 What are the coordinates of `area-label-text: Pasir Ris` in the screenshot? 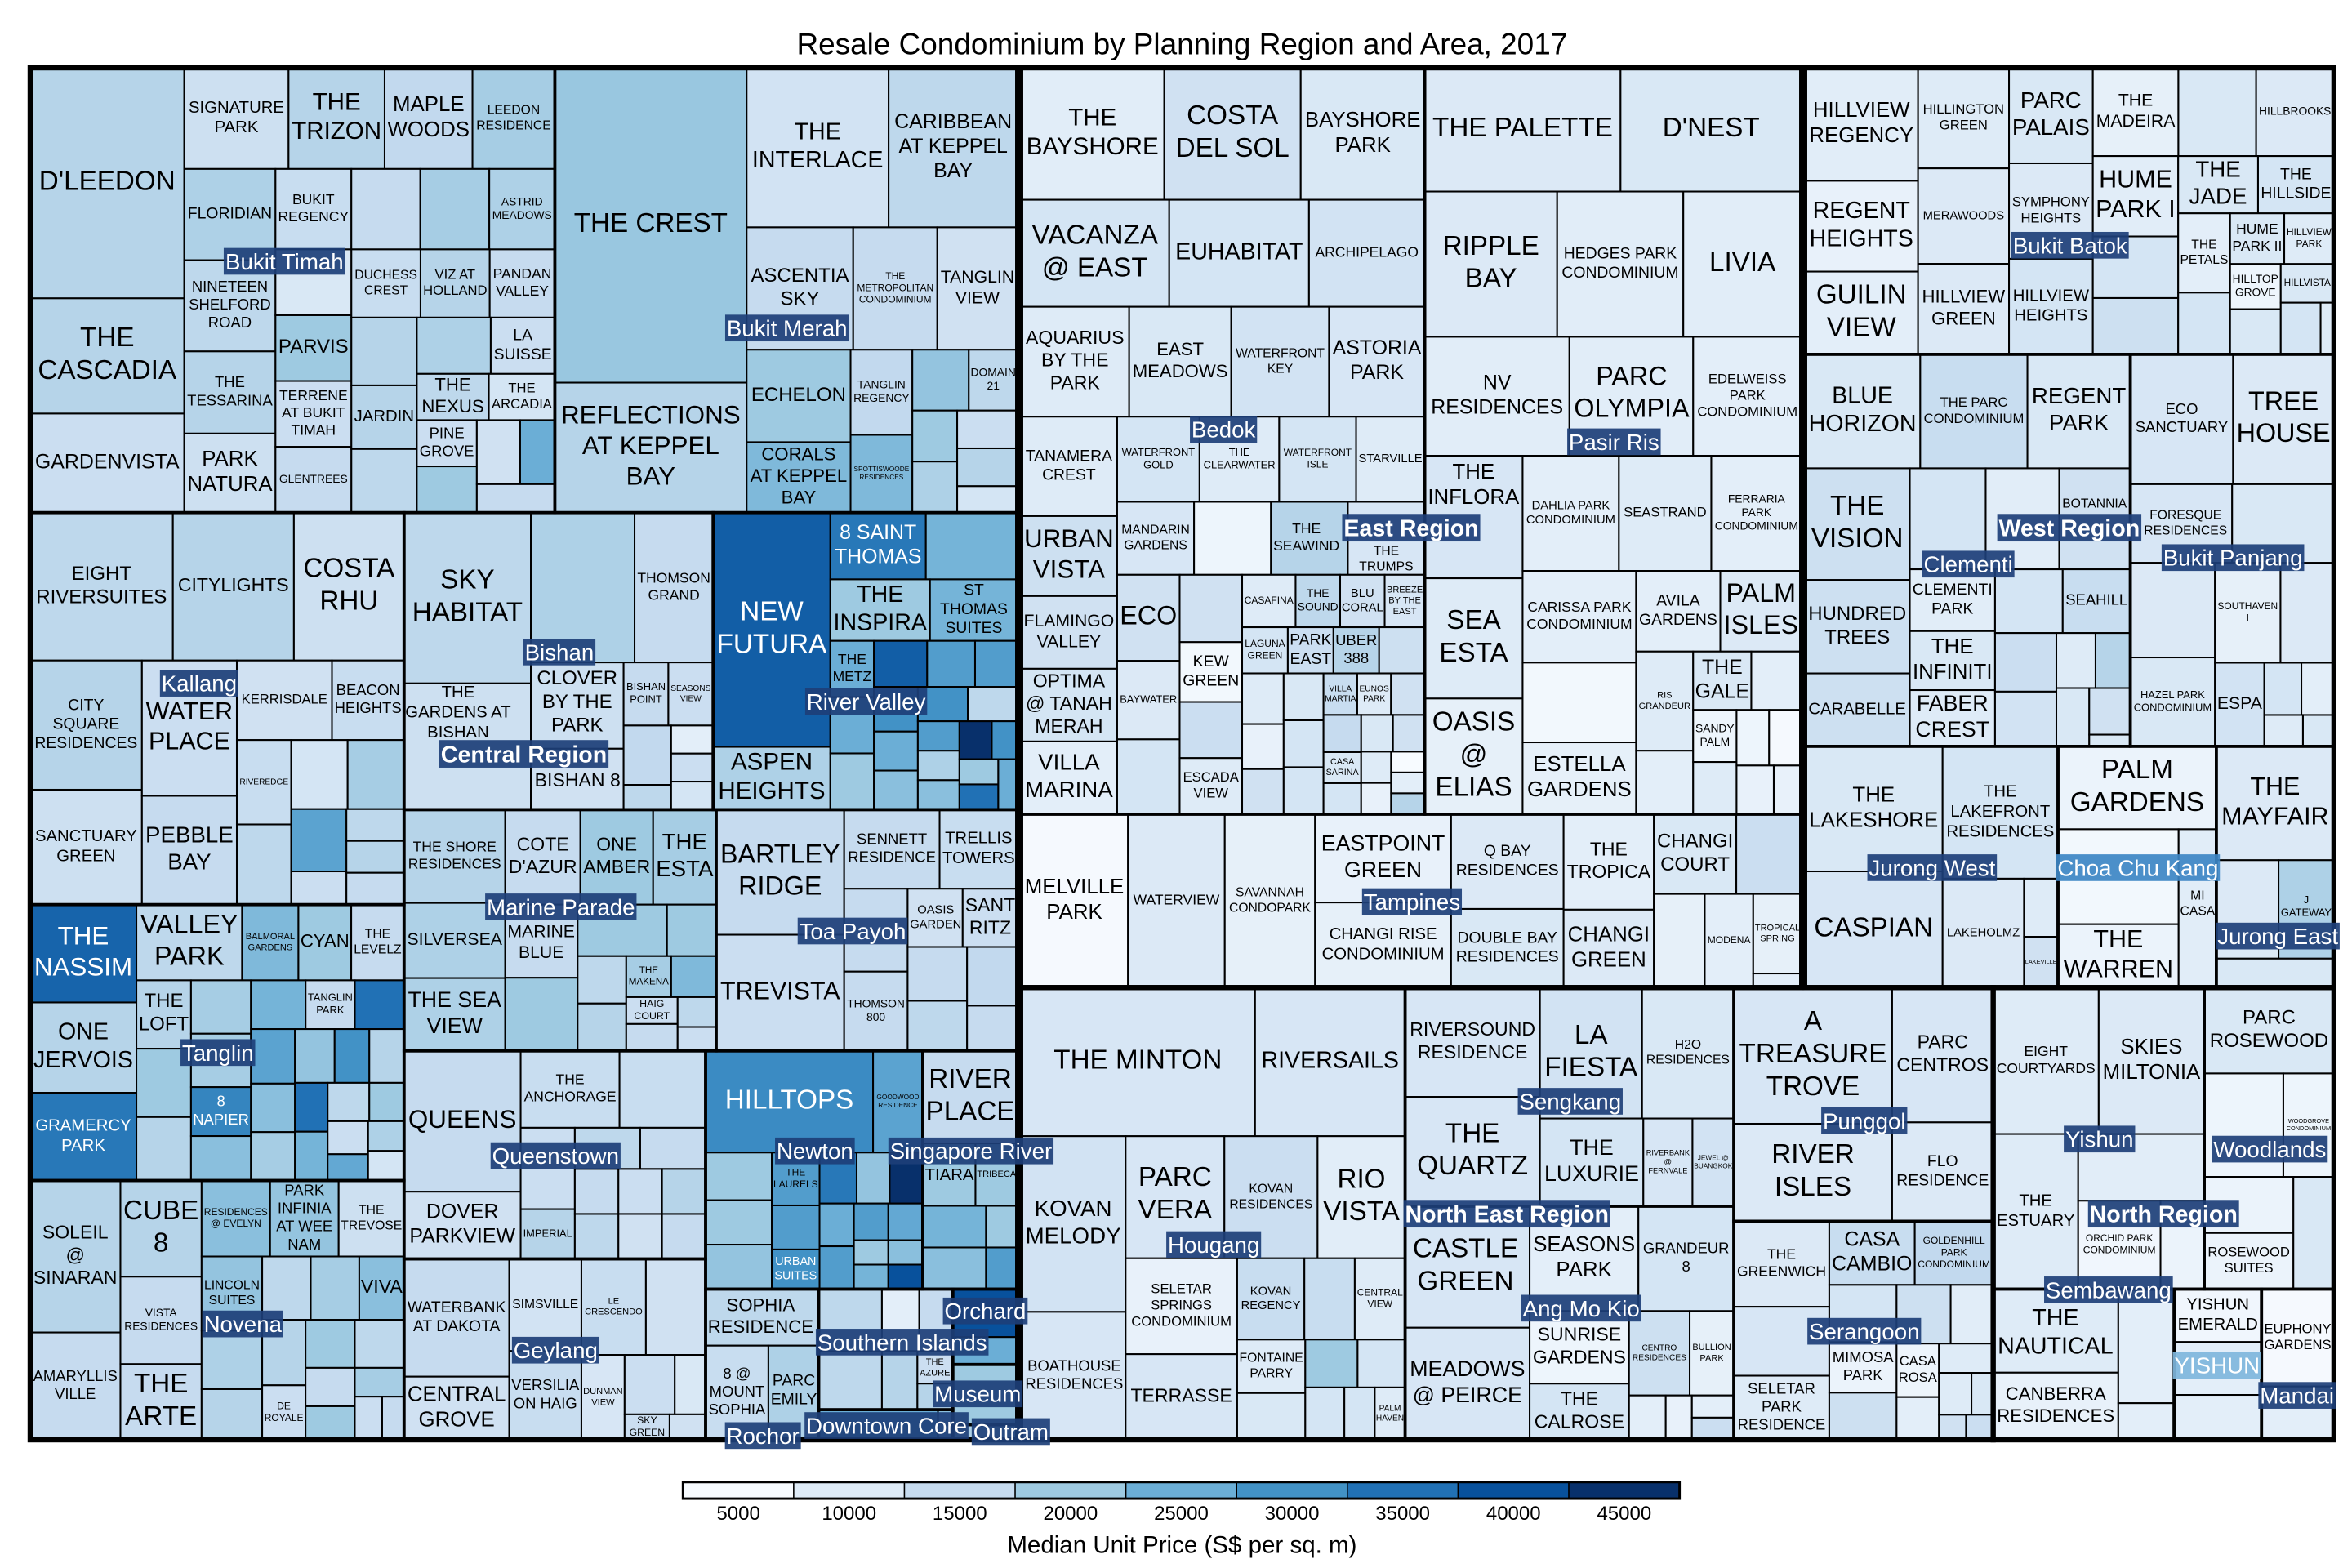 It's located at (1614, 442).